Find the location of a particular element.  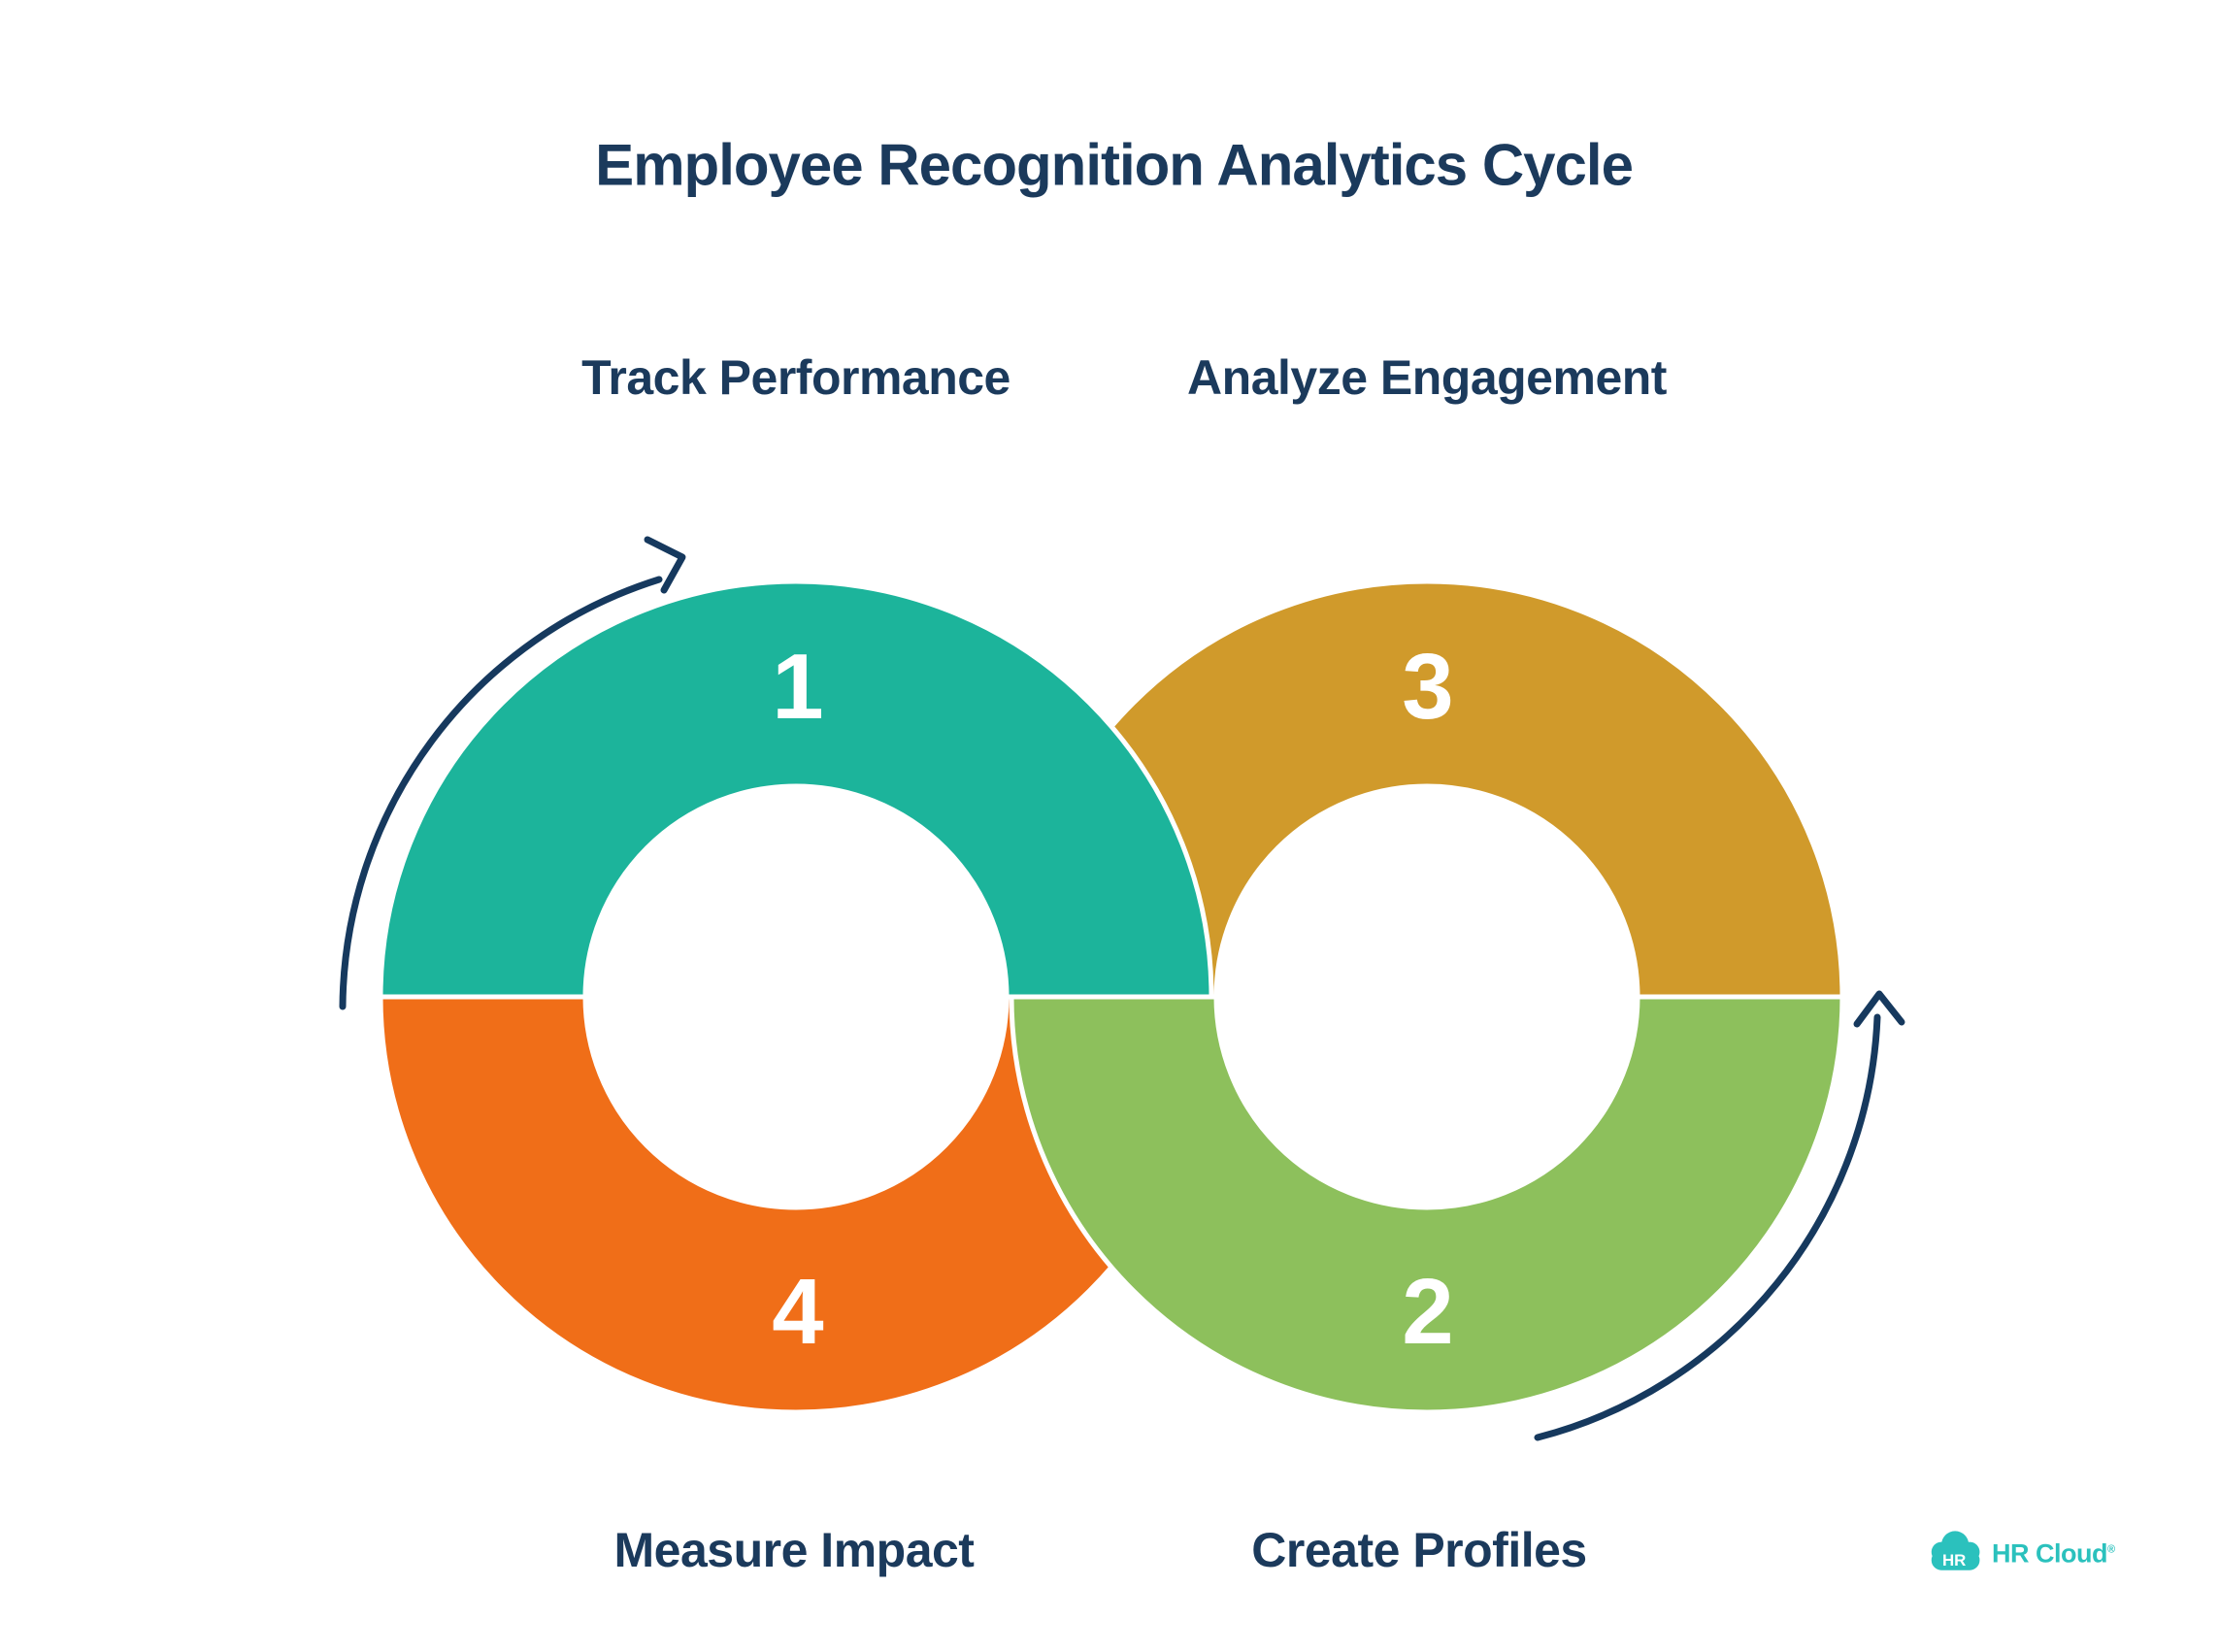

page-title: Employee Recognition Analytics Cycle is located at coordinates (1114, 165).